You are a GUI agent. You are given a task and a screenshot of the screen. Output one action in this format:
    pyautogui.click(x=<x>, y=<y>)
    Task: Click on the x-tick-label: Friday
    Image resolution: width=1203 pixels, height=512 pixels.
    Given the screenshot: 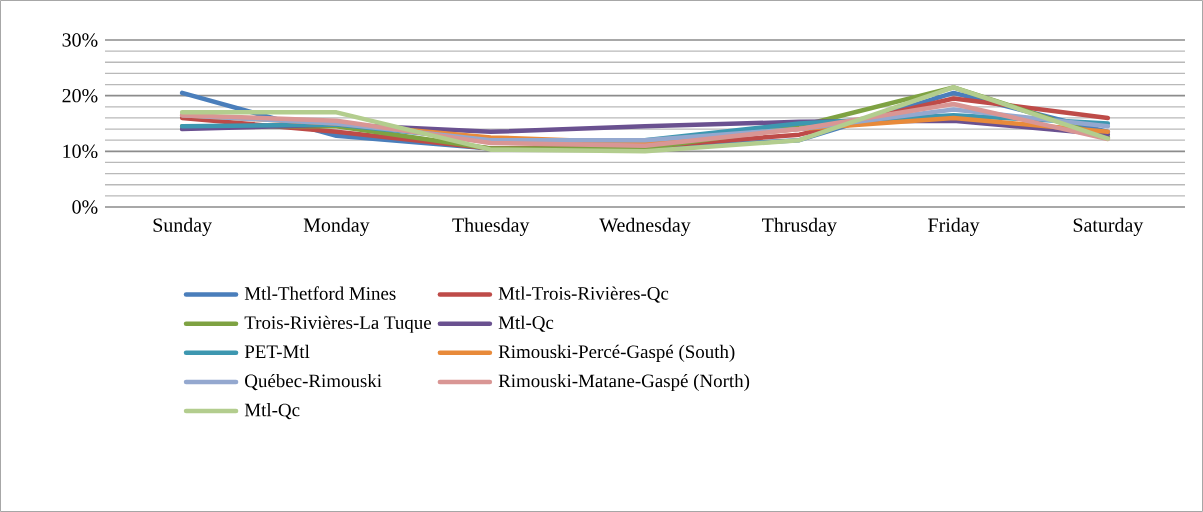 What is the action you would take?
    pyautogui.click(x=954, y=226)
    